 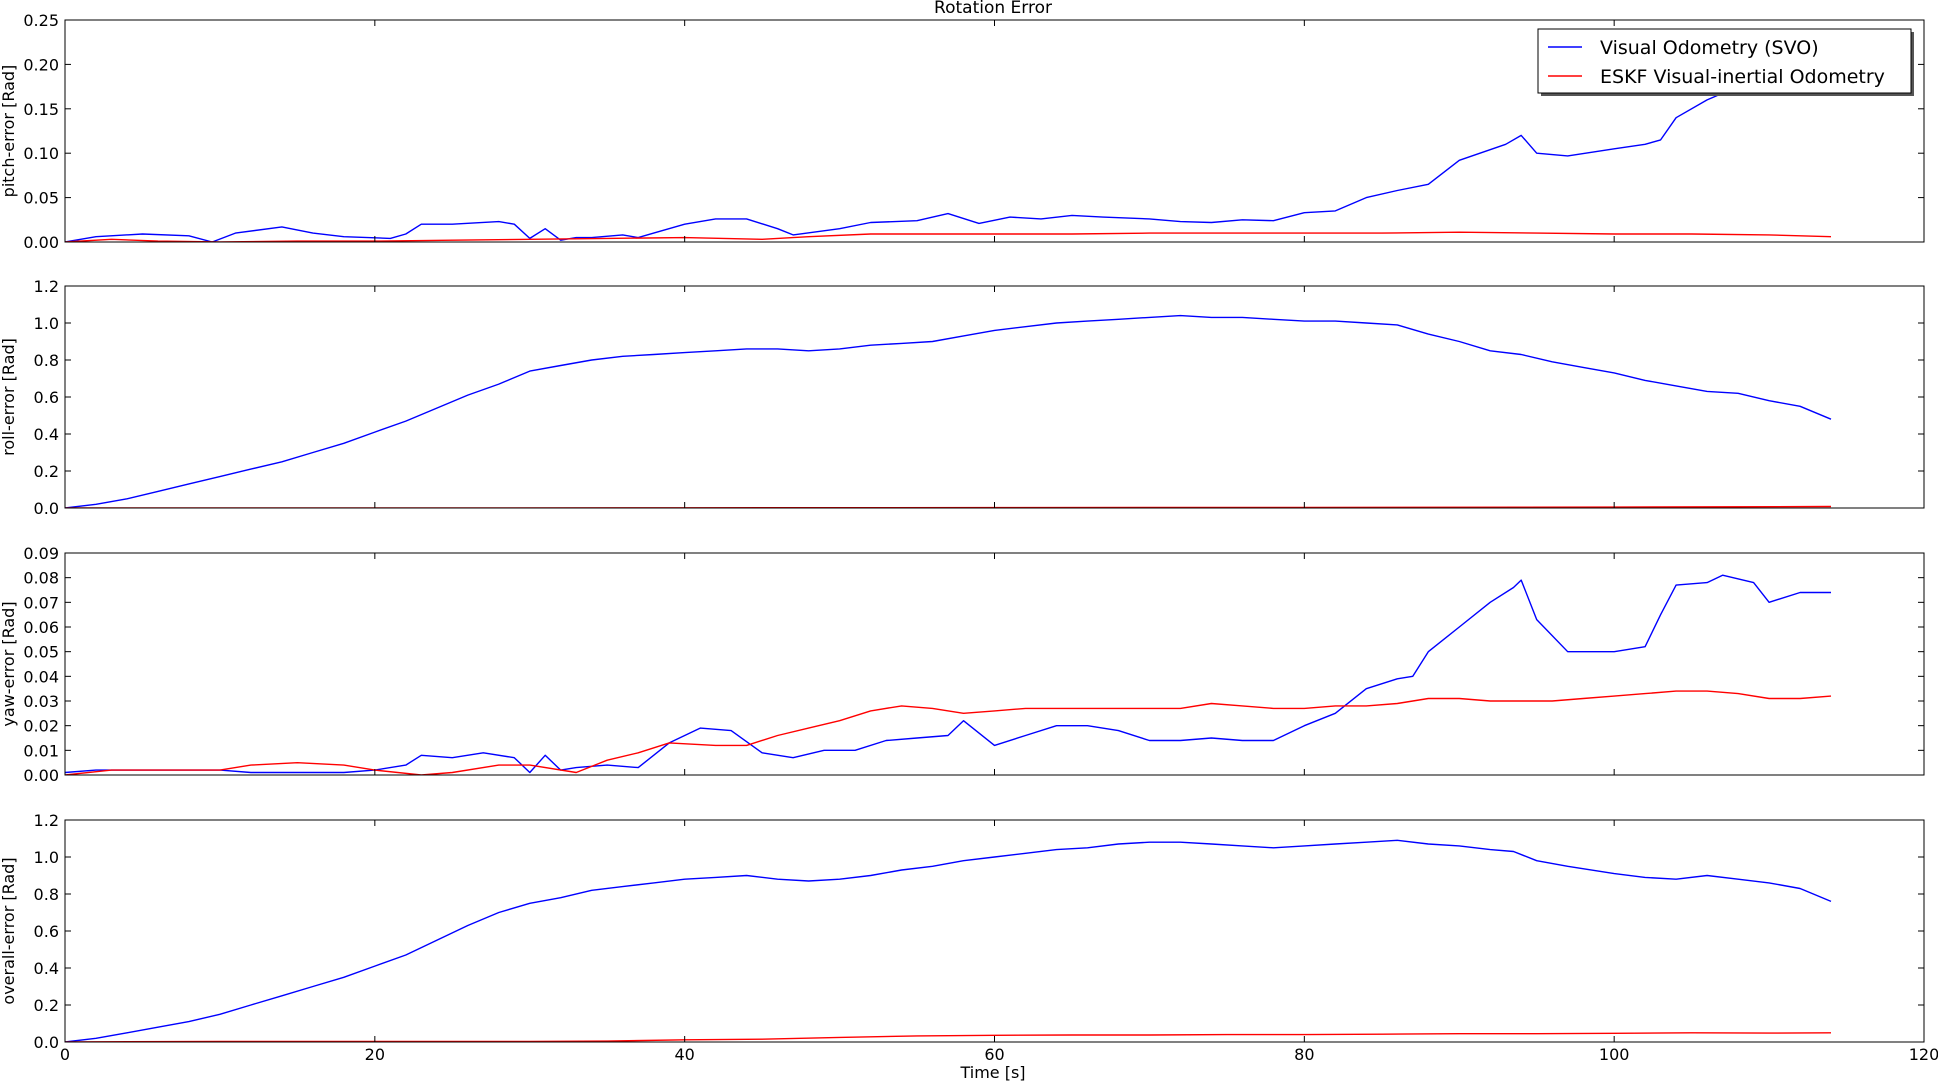 I want to click on y-tick-label: 0.25, so click(x=41, y=20).